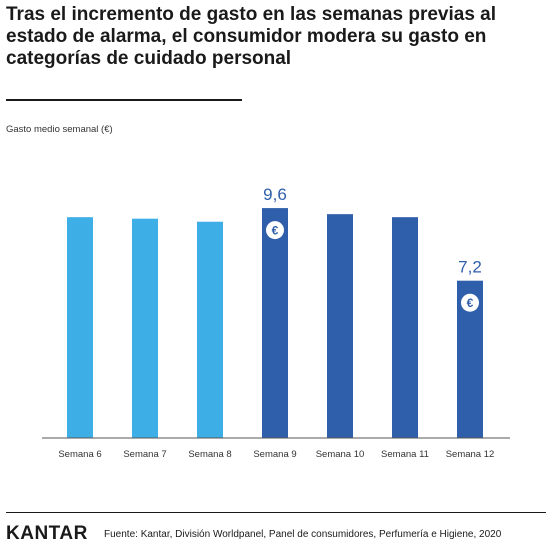 The image size is (550, 547). What do you see at coordinates (124, 100) in the screenshot?
I see `title-underline` at bounding box center [124, 100].